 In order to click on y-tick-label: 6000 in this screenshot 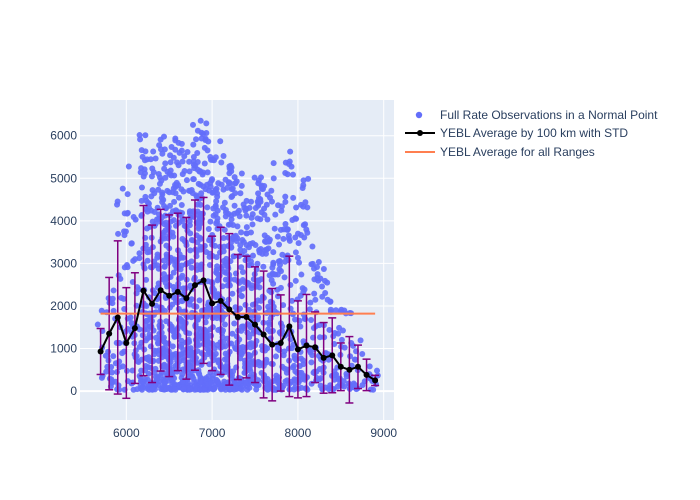, I will do `click(63, 136)`.